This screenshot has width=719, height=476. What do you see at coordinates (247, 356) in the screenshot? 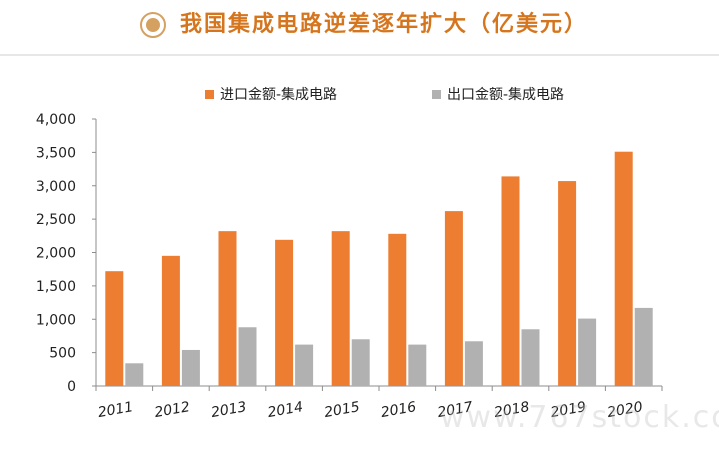
I see `export-bar-2013` at bounding box center [247, 356].